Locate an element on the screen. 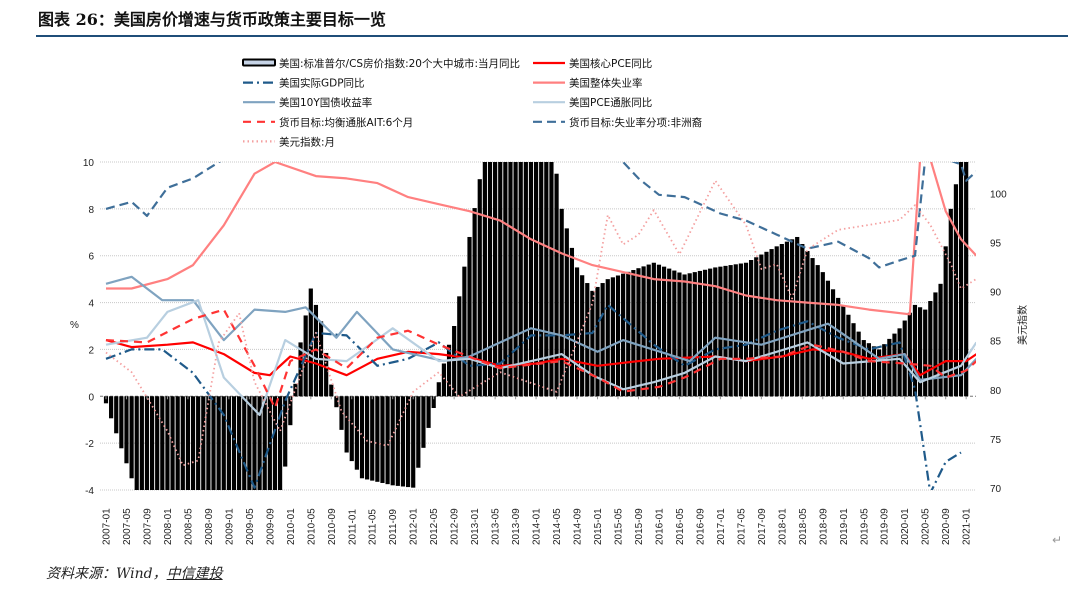 The width and height of the screenshot is (1080, 599). x-tick-label: 2017-01 is located at coordinates (721, 526).